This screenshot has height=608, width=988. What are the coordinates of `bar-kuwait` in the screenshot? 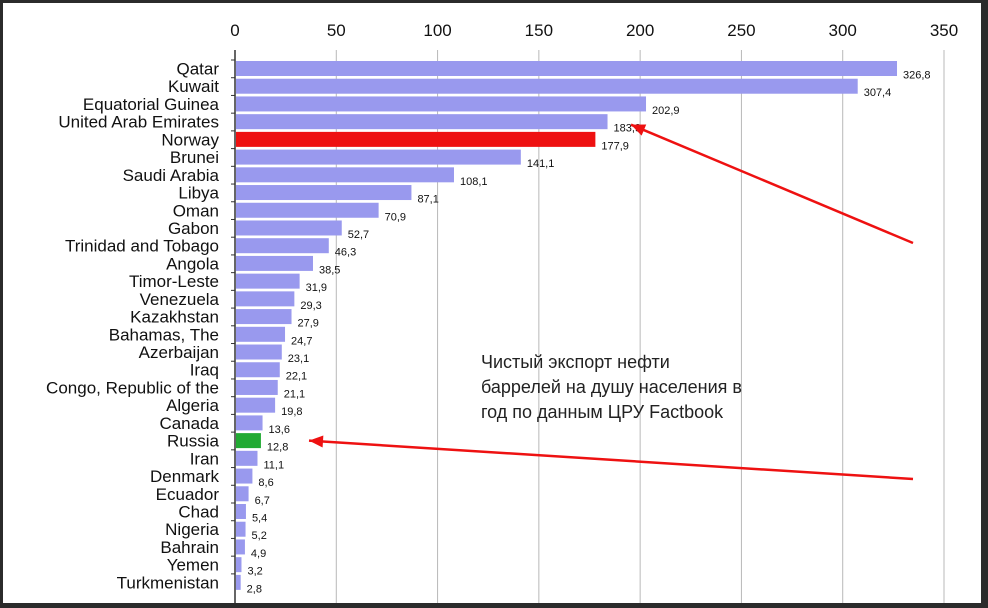 It's located at (547, 86).